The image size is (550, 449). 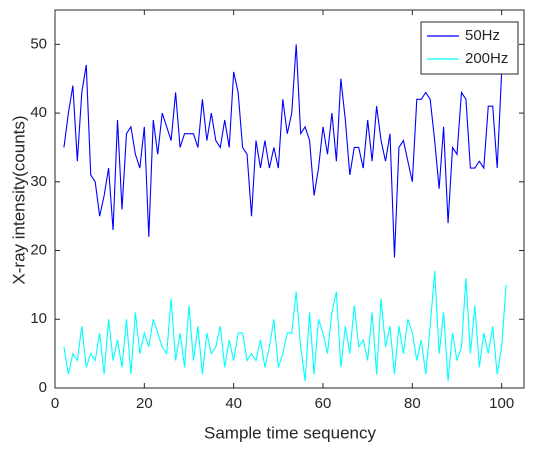 What do you see at coordinates (55, 403) in the screenshot?
I see `x-tick-label: 0` at bounding box center [55, 403].